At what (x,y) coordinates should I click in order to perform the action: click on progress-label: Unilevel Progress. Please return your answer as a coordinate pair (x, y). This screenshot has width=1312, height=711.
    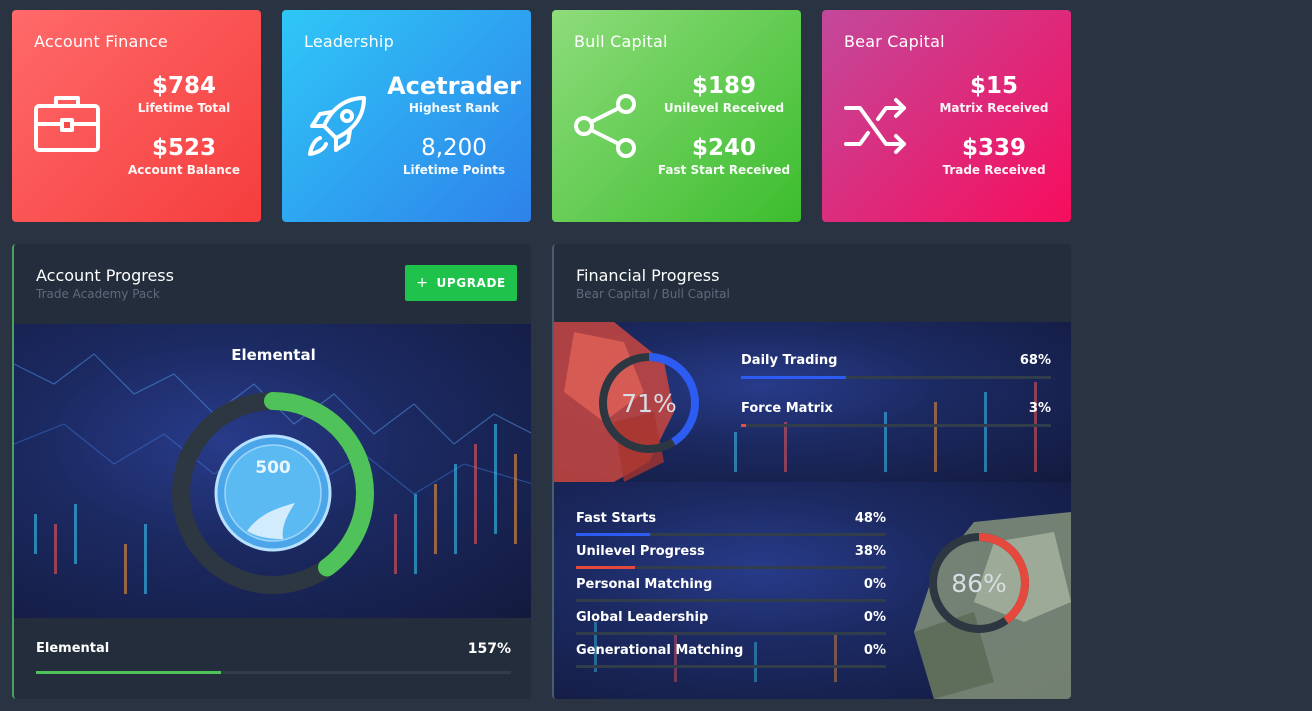
    Looking at the image, I should click on (640, 551).